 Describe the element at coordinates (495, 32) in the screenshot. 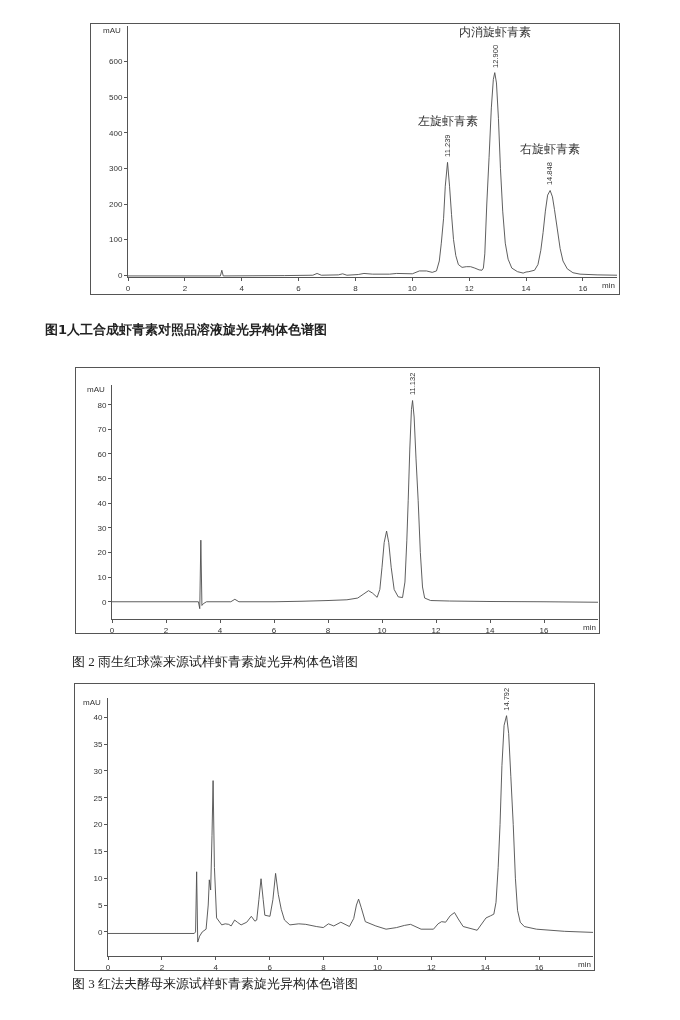

I see `annotation: 内消旋虾青素` at that location.